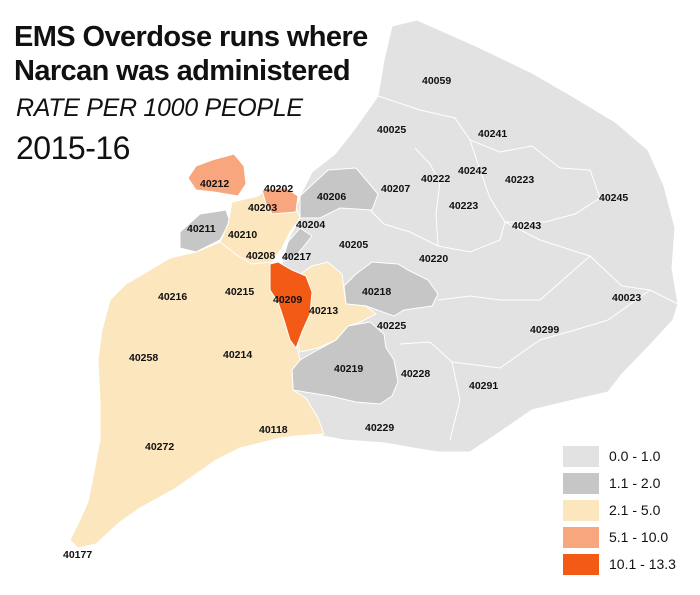 The width and height of the screenshot is (700, 595). Describe the element at coordinates (436, 81) in the screenshot. I see `zip-label-40059: 40059` at that location.